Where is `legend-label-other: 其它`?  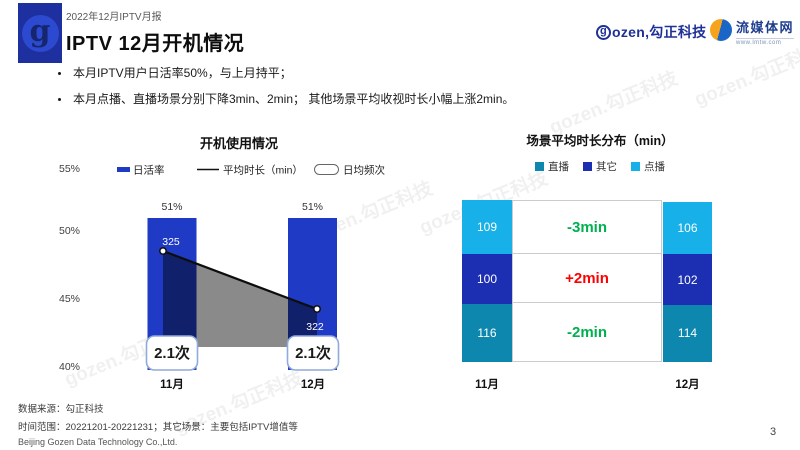 legend-label-other: 其它 is located at coordinates (606, 167).